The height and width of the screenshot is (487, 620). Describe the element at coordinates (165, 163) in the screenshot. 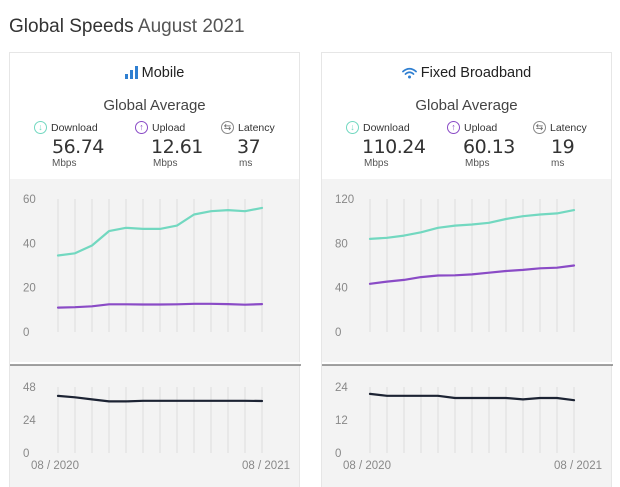

I see `mobile-upload-unit: Mbps` at that location.